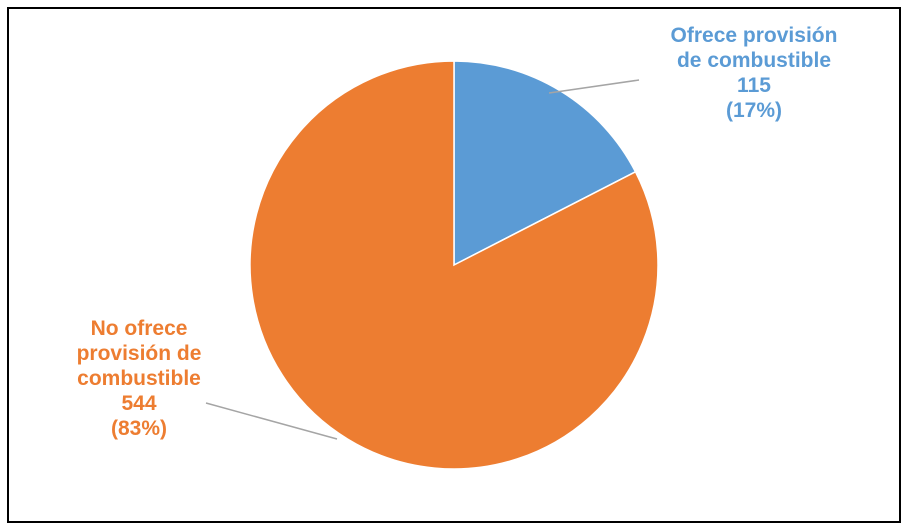 The height and width of the screenshot is (530, 908). I want to click on label-name-line: combustible, so click(139, 378).